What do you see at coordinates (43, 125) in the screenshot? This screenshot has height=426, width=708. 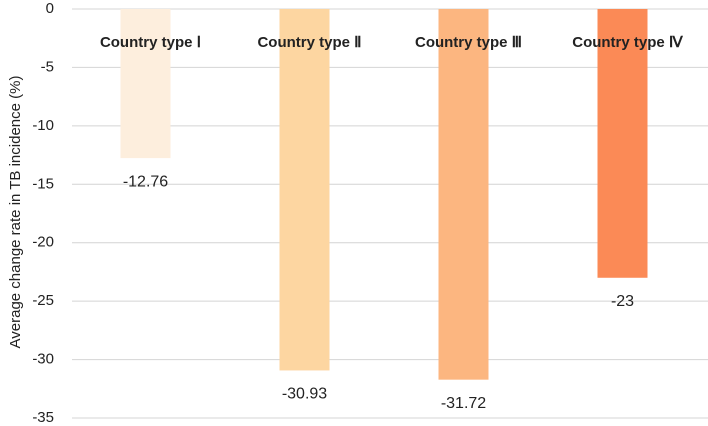 I see `y-tick-label: -10` at bounding box center [43, 125].